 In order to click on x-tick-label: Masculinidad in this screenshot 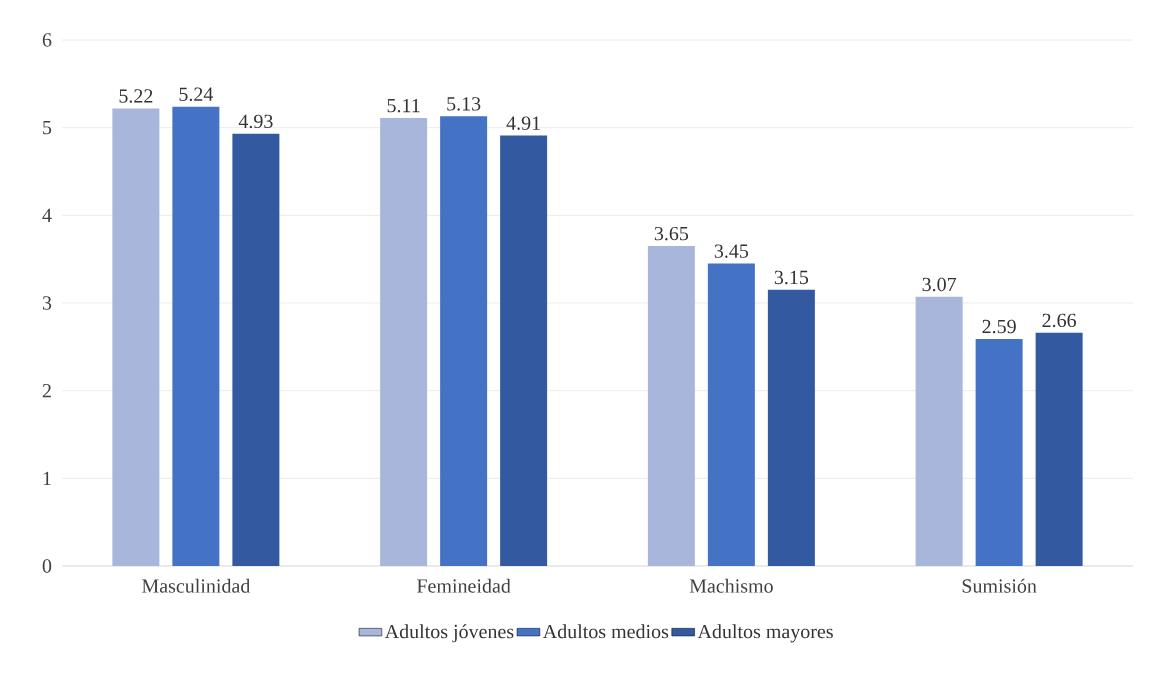, I will do `click(196, 585)`.